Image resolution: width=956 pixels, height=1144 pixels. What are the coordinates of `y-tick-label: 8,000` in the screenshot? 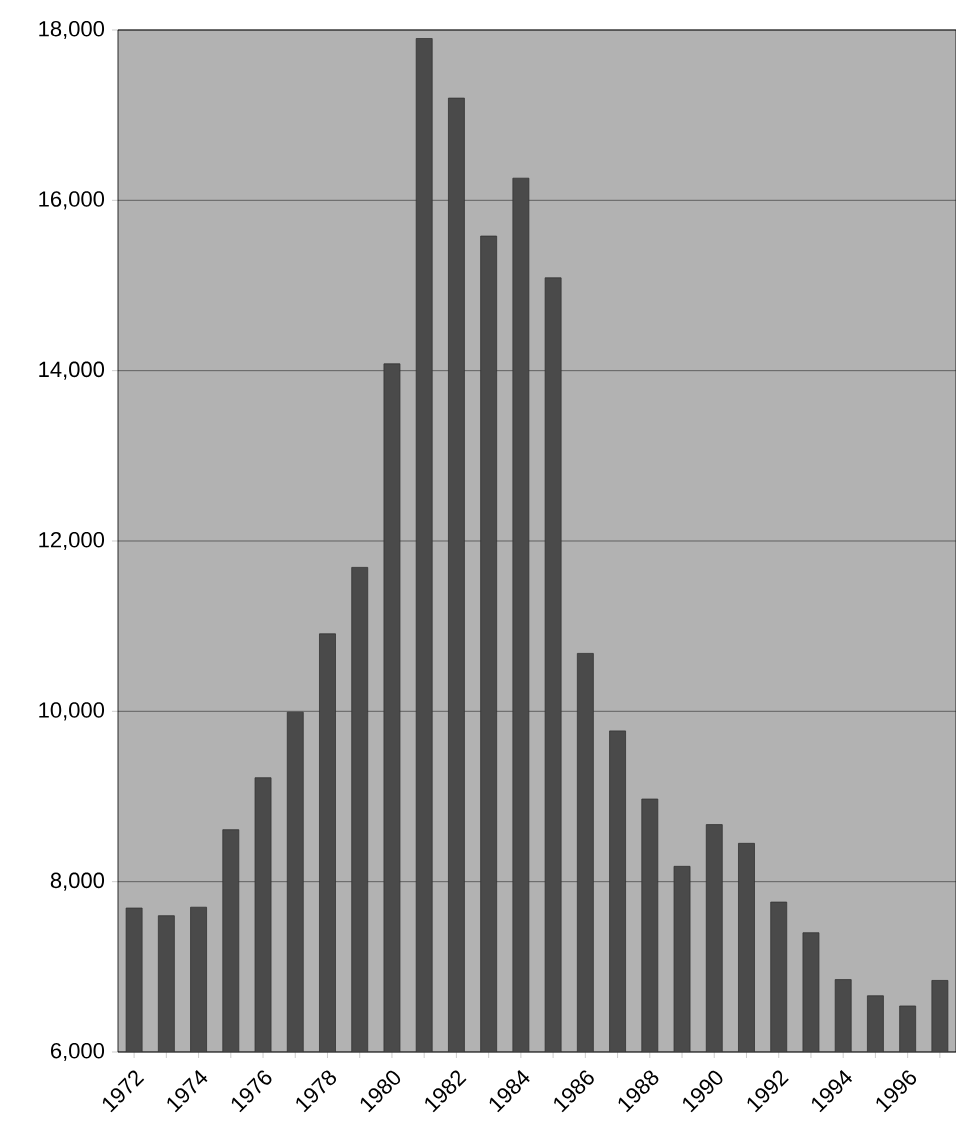 It's located at (77, 881).